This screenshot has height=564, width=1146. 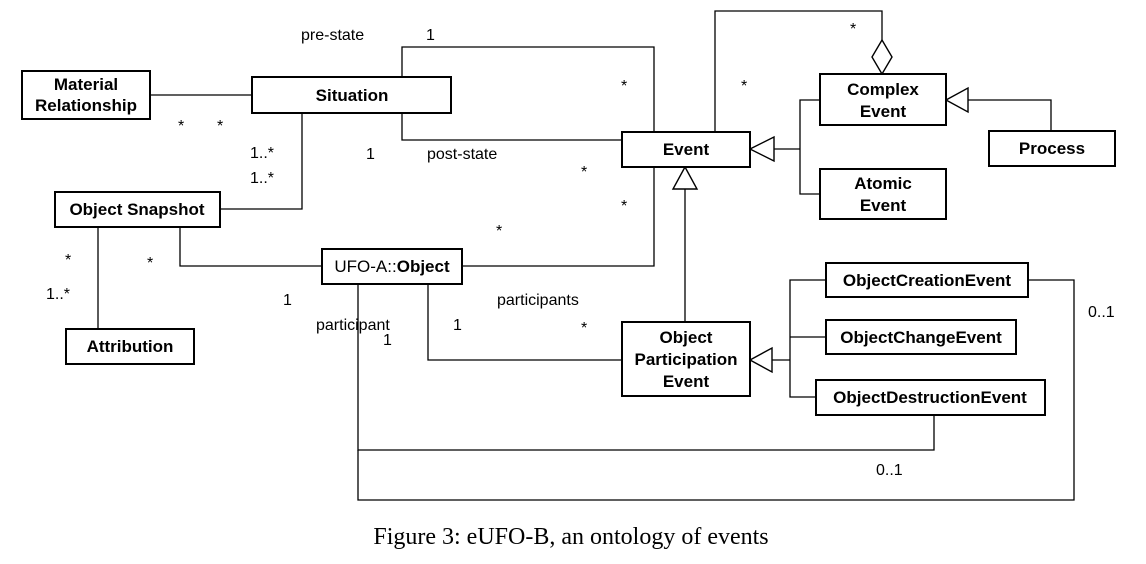 I want to click on class-situation: Situation, so click(x=351, y=95).